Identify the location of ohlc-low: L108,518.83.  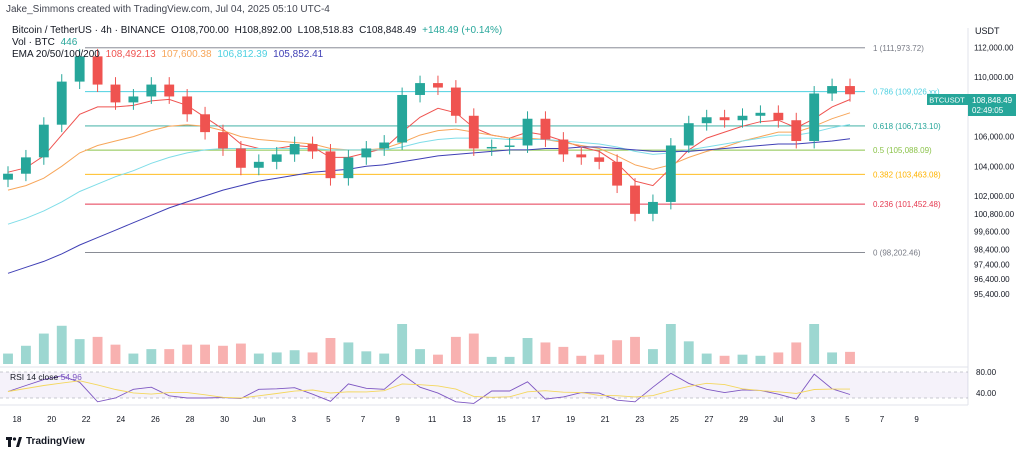
(325, 30).